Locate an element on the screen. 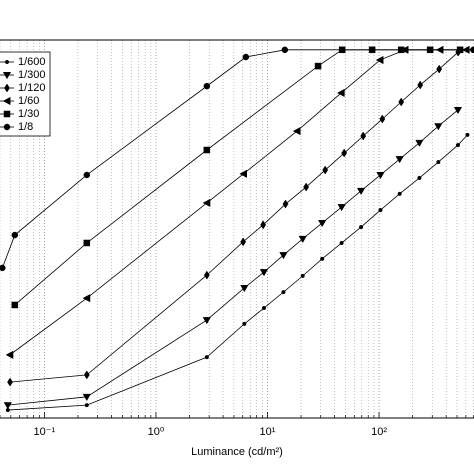  x-tick-label: 10² is located at coordinates (379, 432).